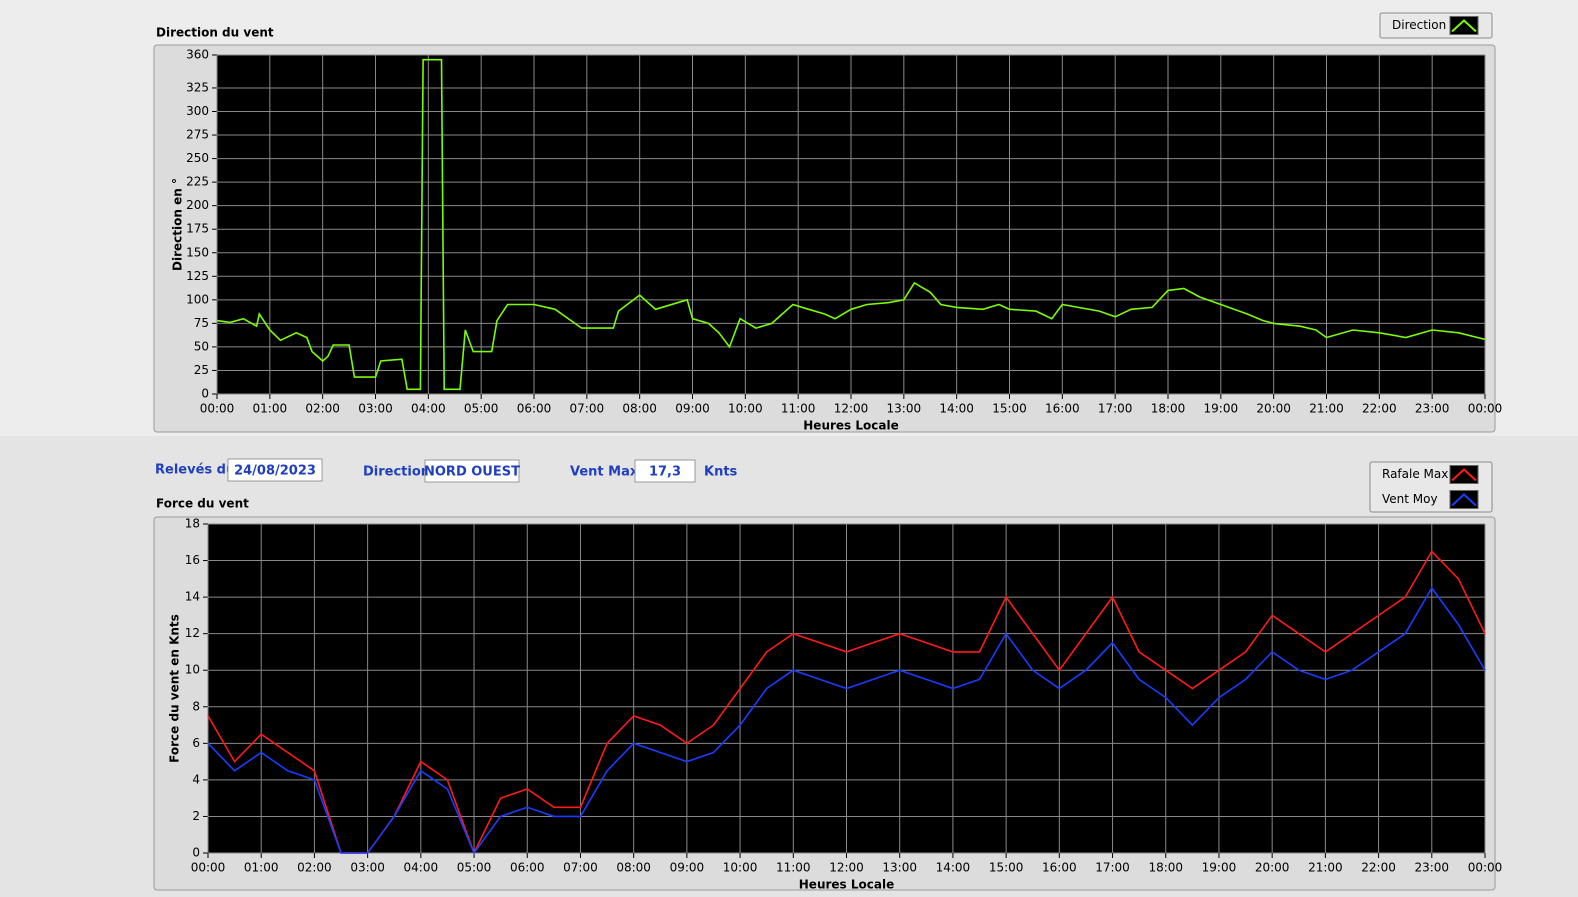 This screenshot has width=1578, height=897. What do you see at coordinates (197, 87) in the screenshot?
I see `y-tick-label: 325` at bounding box center [197, 87].